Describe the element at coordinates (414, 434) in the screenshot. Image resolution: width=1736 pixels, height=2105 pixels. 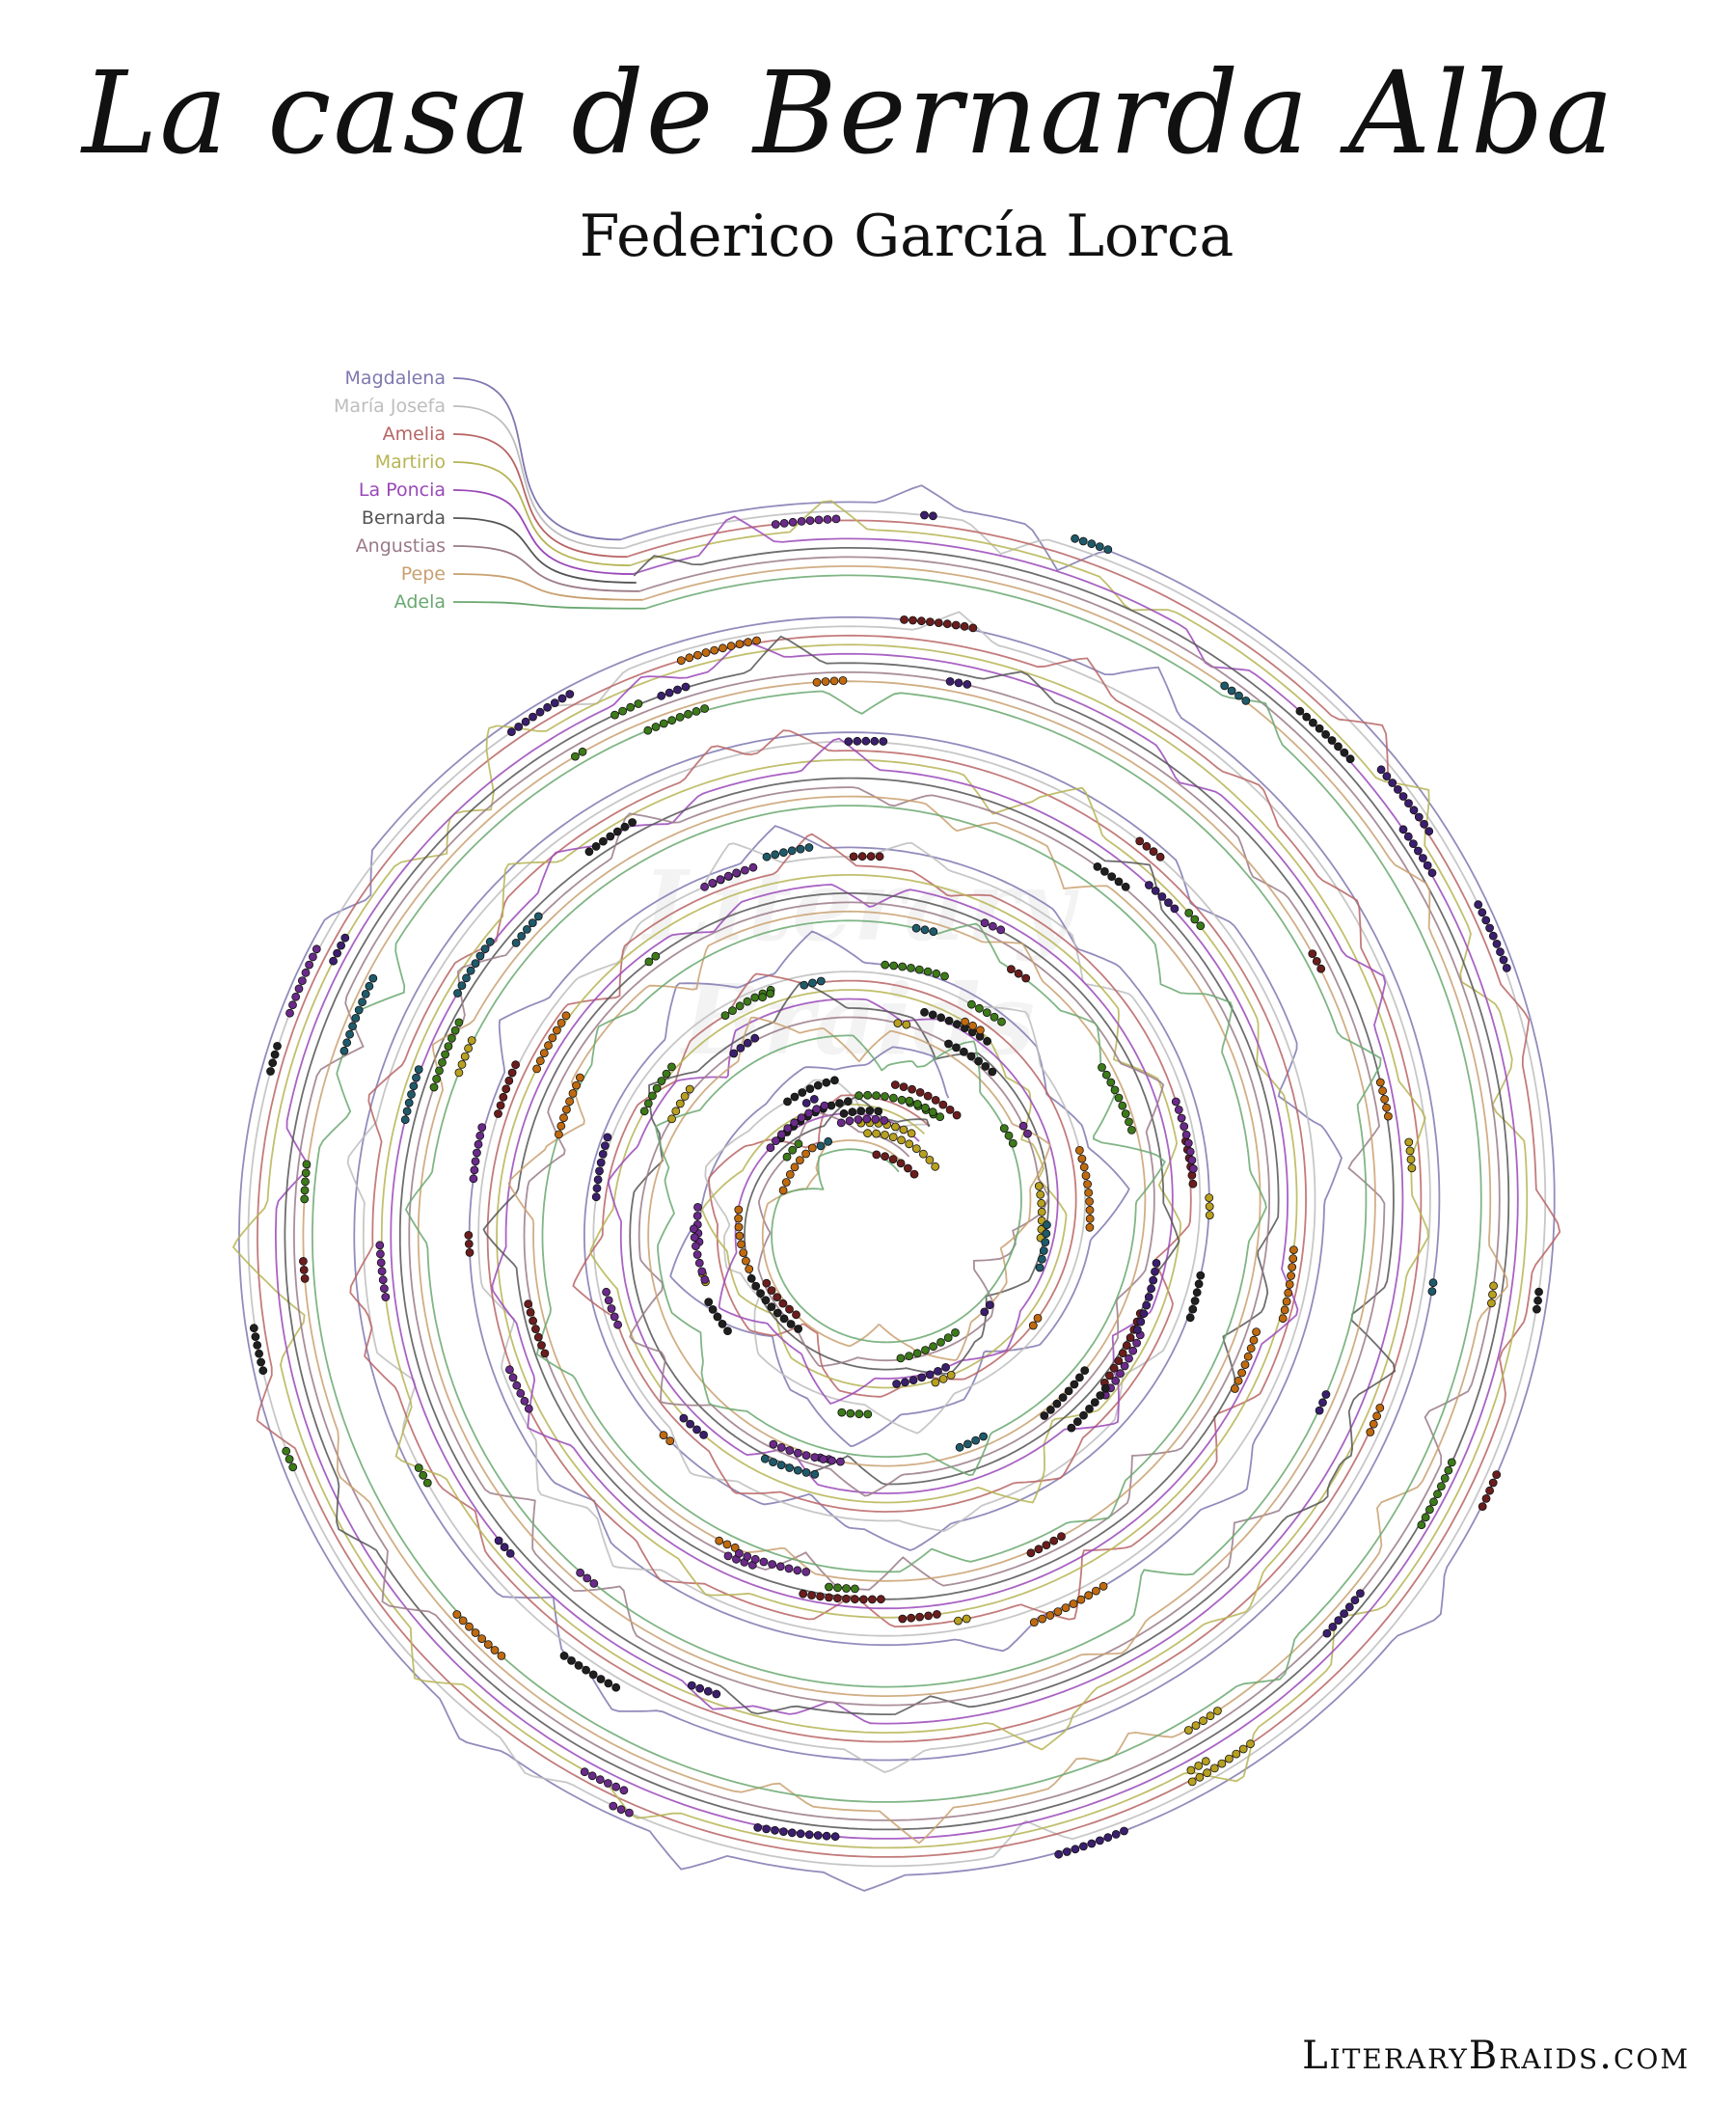
I see `legend-label: Amelia` at that location.